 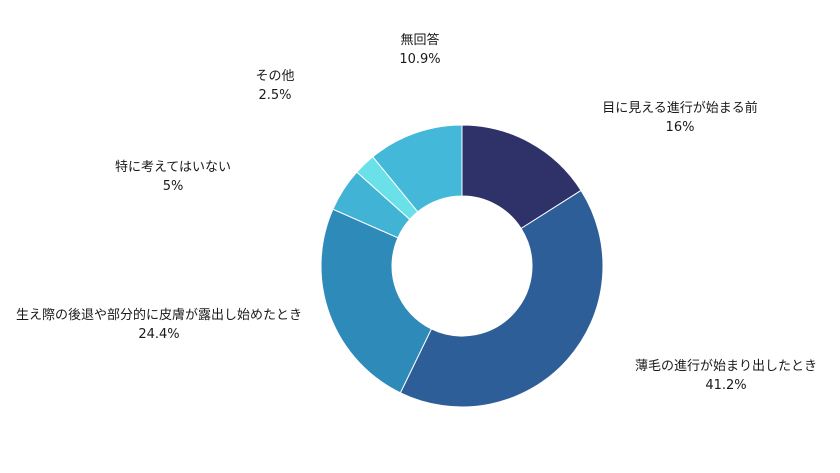 I want to click on slice-name: 目に見える進行が始まる前, so click(x=680, y=108).